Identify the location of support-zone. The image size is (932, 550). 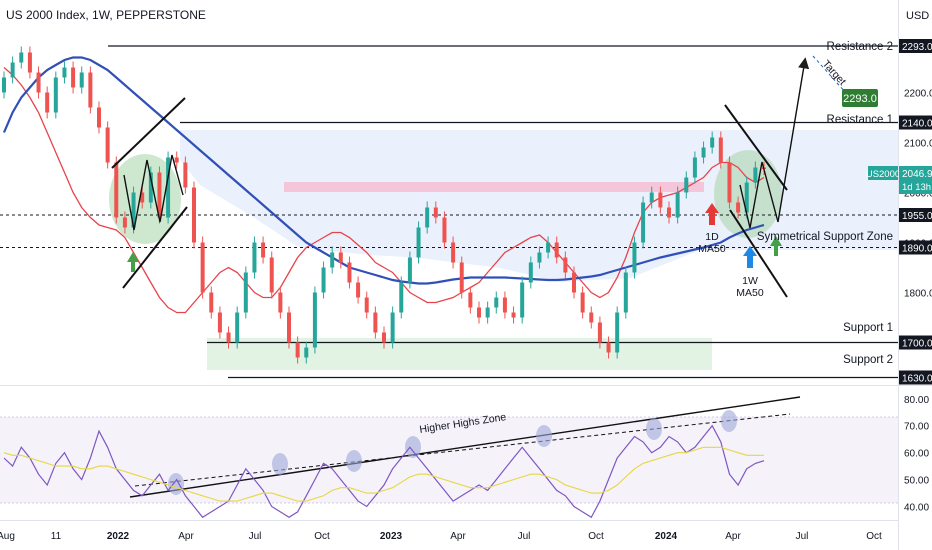
(459, 354).